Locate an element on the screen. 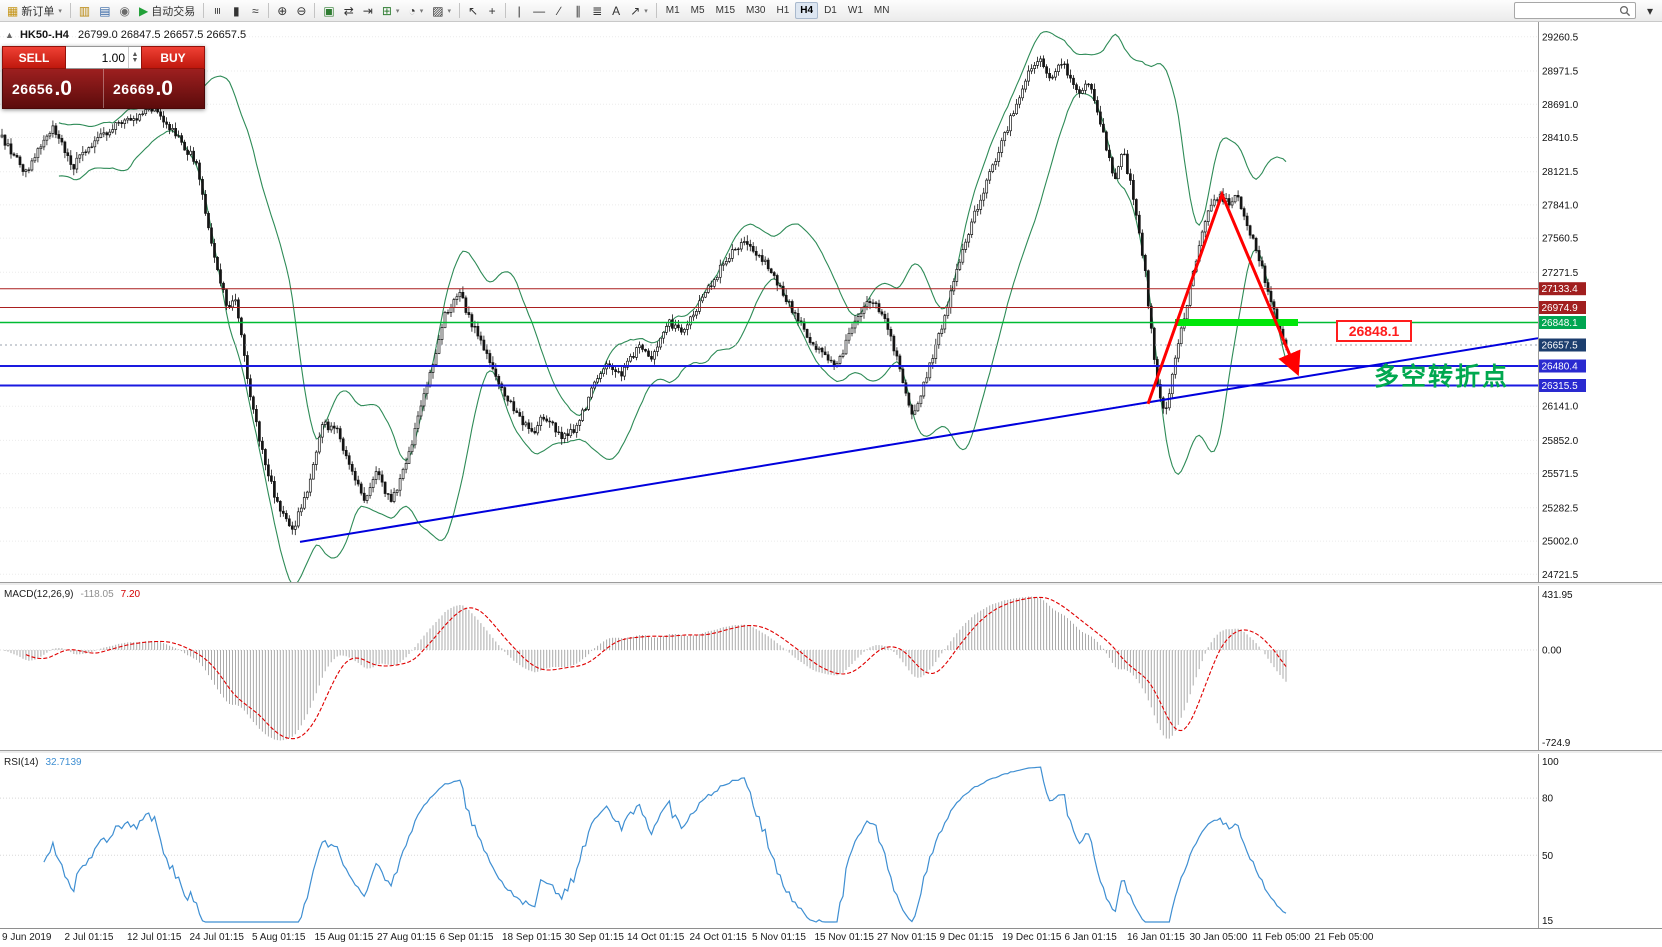 The image size is (1662, 947). fibonacci-tool-button: ≣ is located at coordinates (597, 11).